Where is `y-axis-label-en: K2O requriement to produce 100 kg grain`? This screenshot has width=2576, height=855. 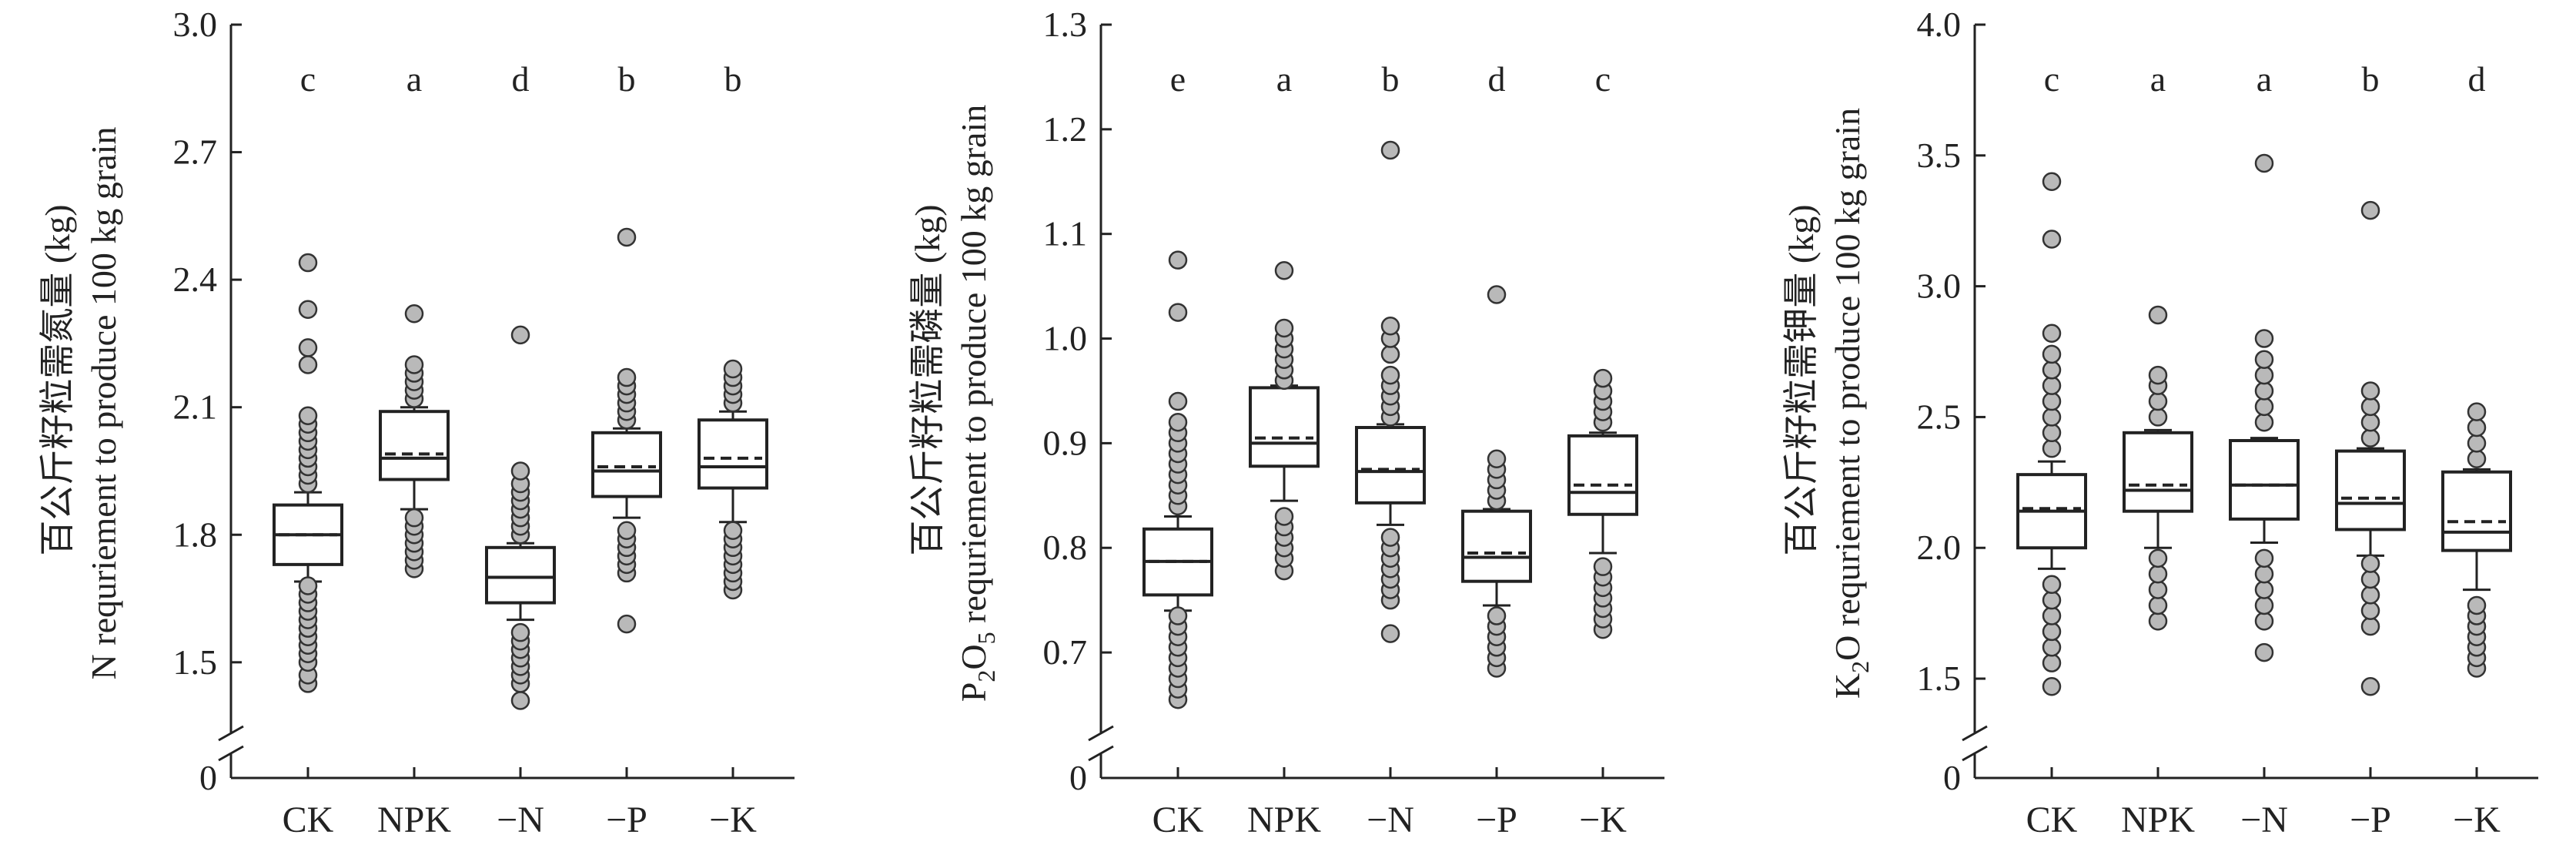 y-axis-label-en: K2O requriement to produce 100 kg grain is located at coordinates (1851, 403).